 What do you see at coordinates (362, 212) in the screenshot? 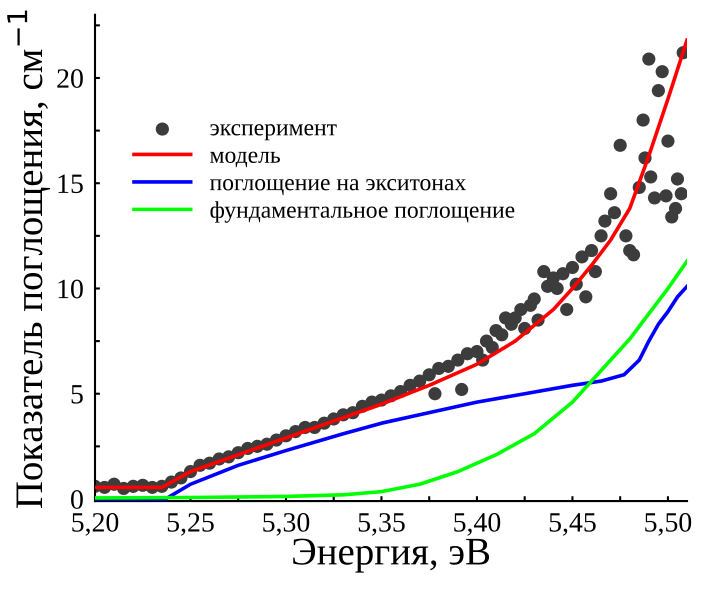
I see `legend-label: фундаментальное поглощение` at bounding box center [362, 212].